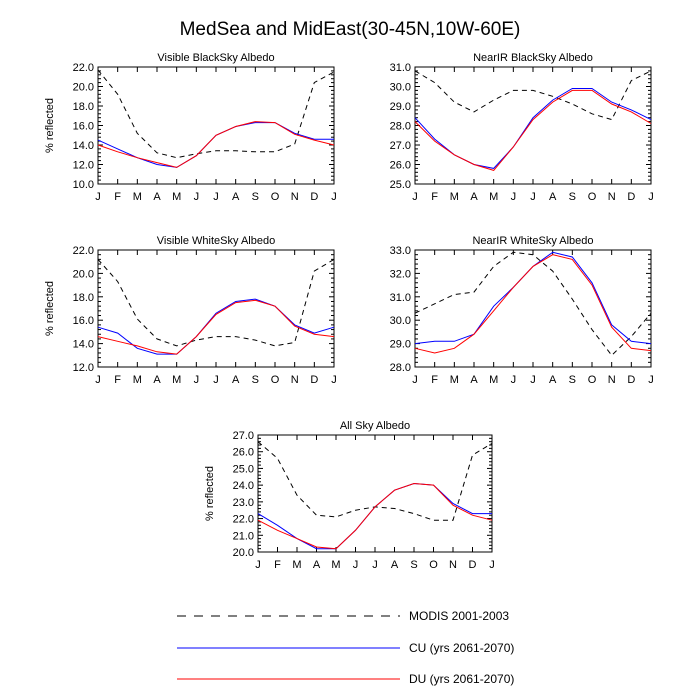 This screenshot has width=700, height=700. I want to click on y-tick-label: 30.0, so click(400, 321).